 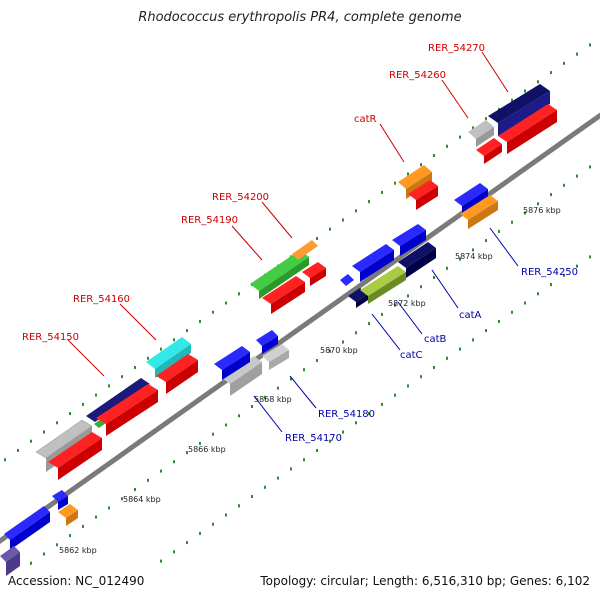 I want to click on label-rer54170: RER_54170, so click(x=313, y=438).